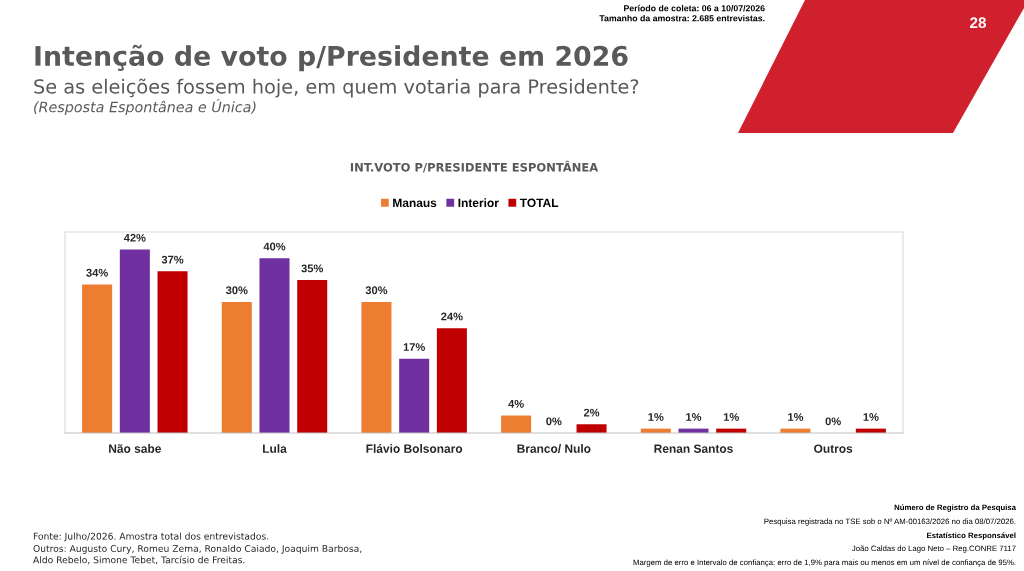  Describe the element at coordinates (135, 448) in the screenshot. I see `x-tick-label: Não sabe` at that location.